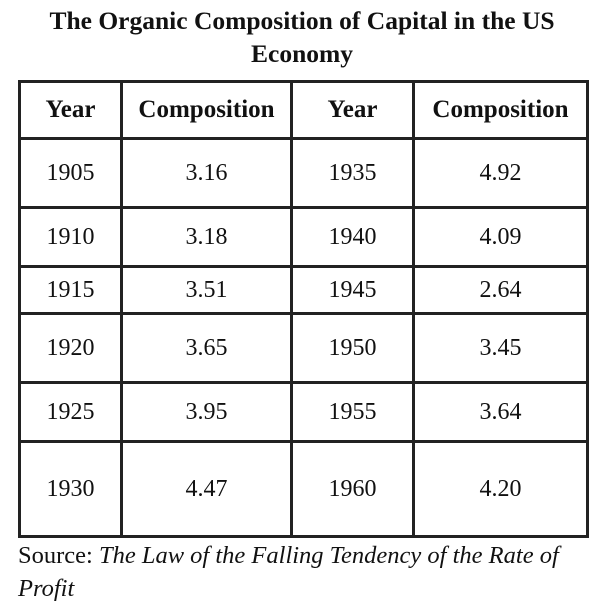 The height and width of the screenshot is (613, 604). Describe the element at coordinates (206, 237) in the screenshot. I see `composition-cell: 3.18` at that location.